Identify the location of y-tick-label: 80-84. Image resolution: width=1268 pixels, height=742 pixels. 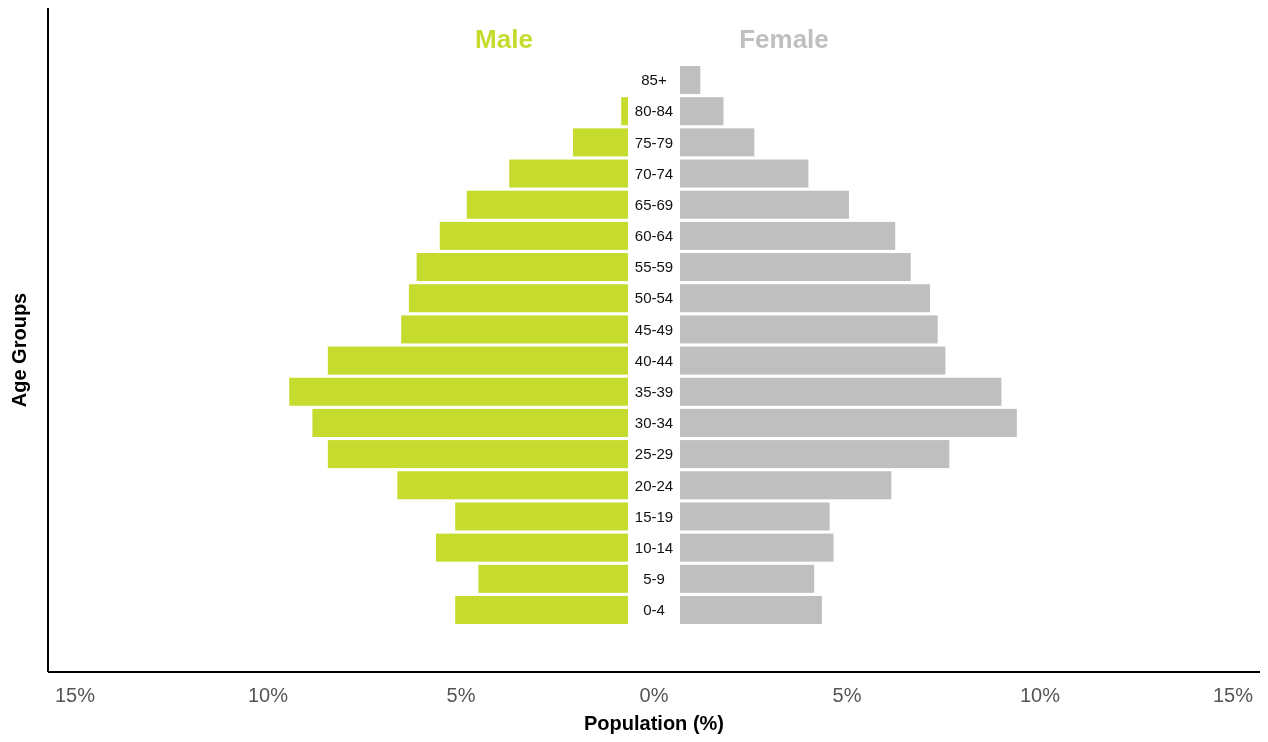
(654, 111).